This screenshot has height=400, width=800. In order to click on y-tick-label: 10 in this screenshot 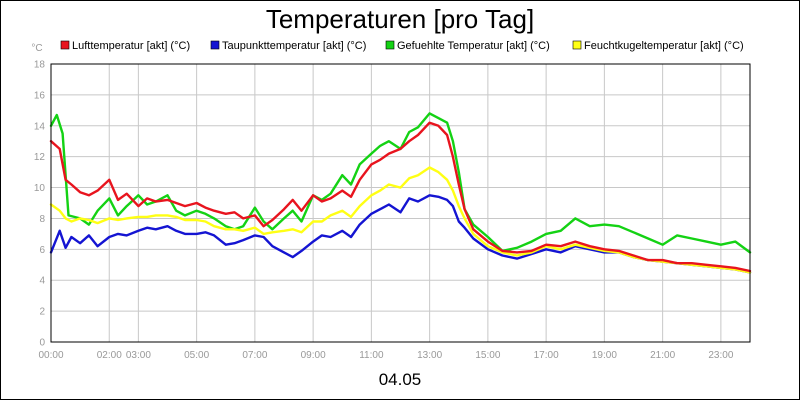, I will do `click(40, 188)`.